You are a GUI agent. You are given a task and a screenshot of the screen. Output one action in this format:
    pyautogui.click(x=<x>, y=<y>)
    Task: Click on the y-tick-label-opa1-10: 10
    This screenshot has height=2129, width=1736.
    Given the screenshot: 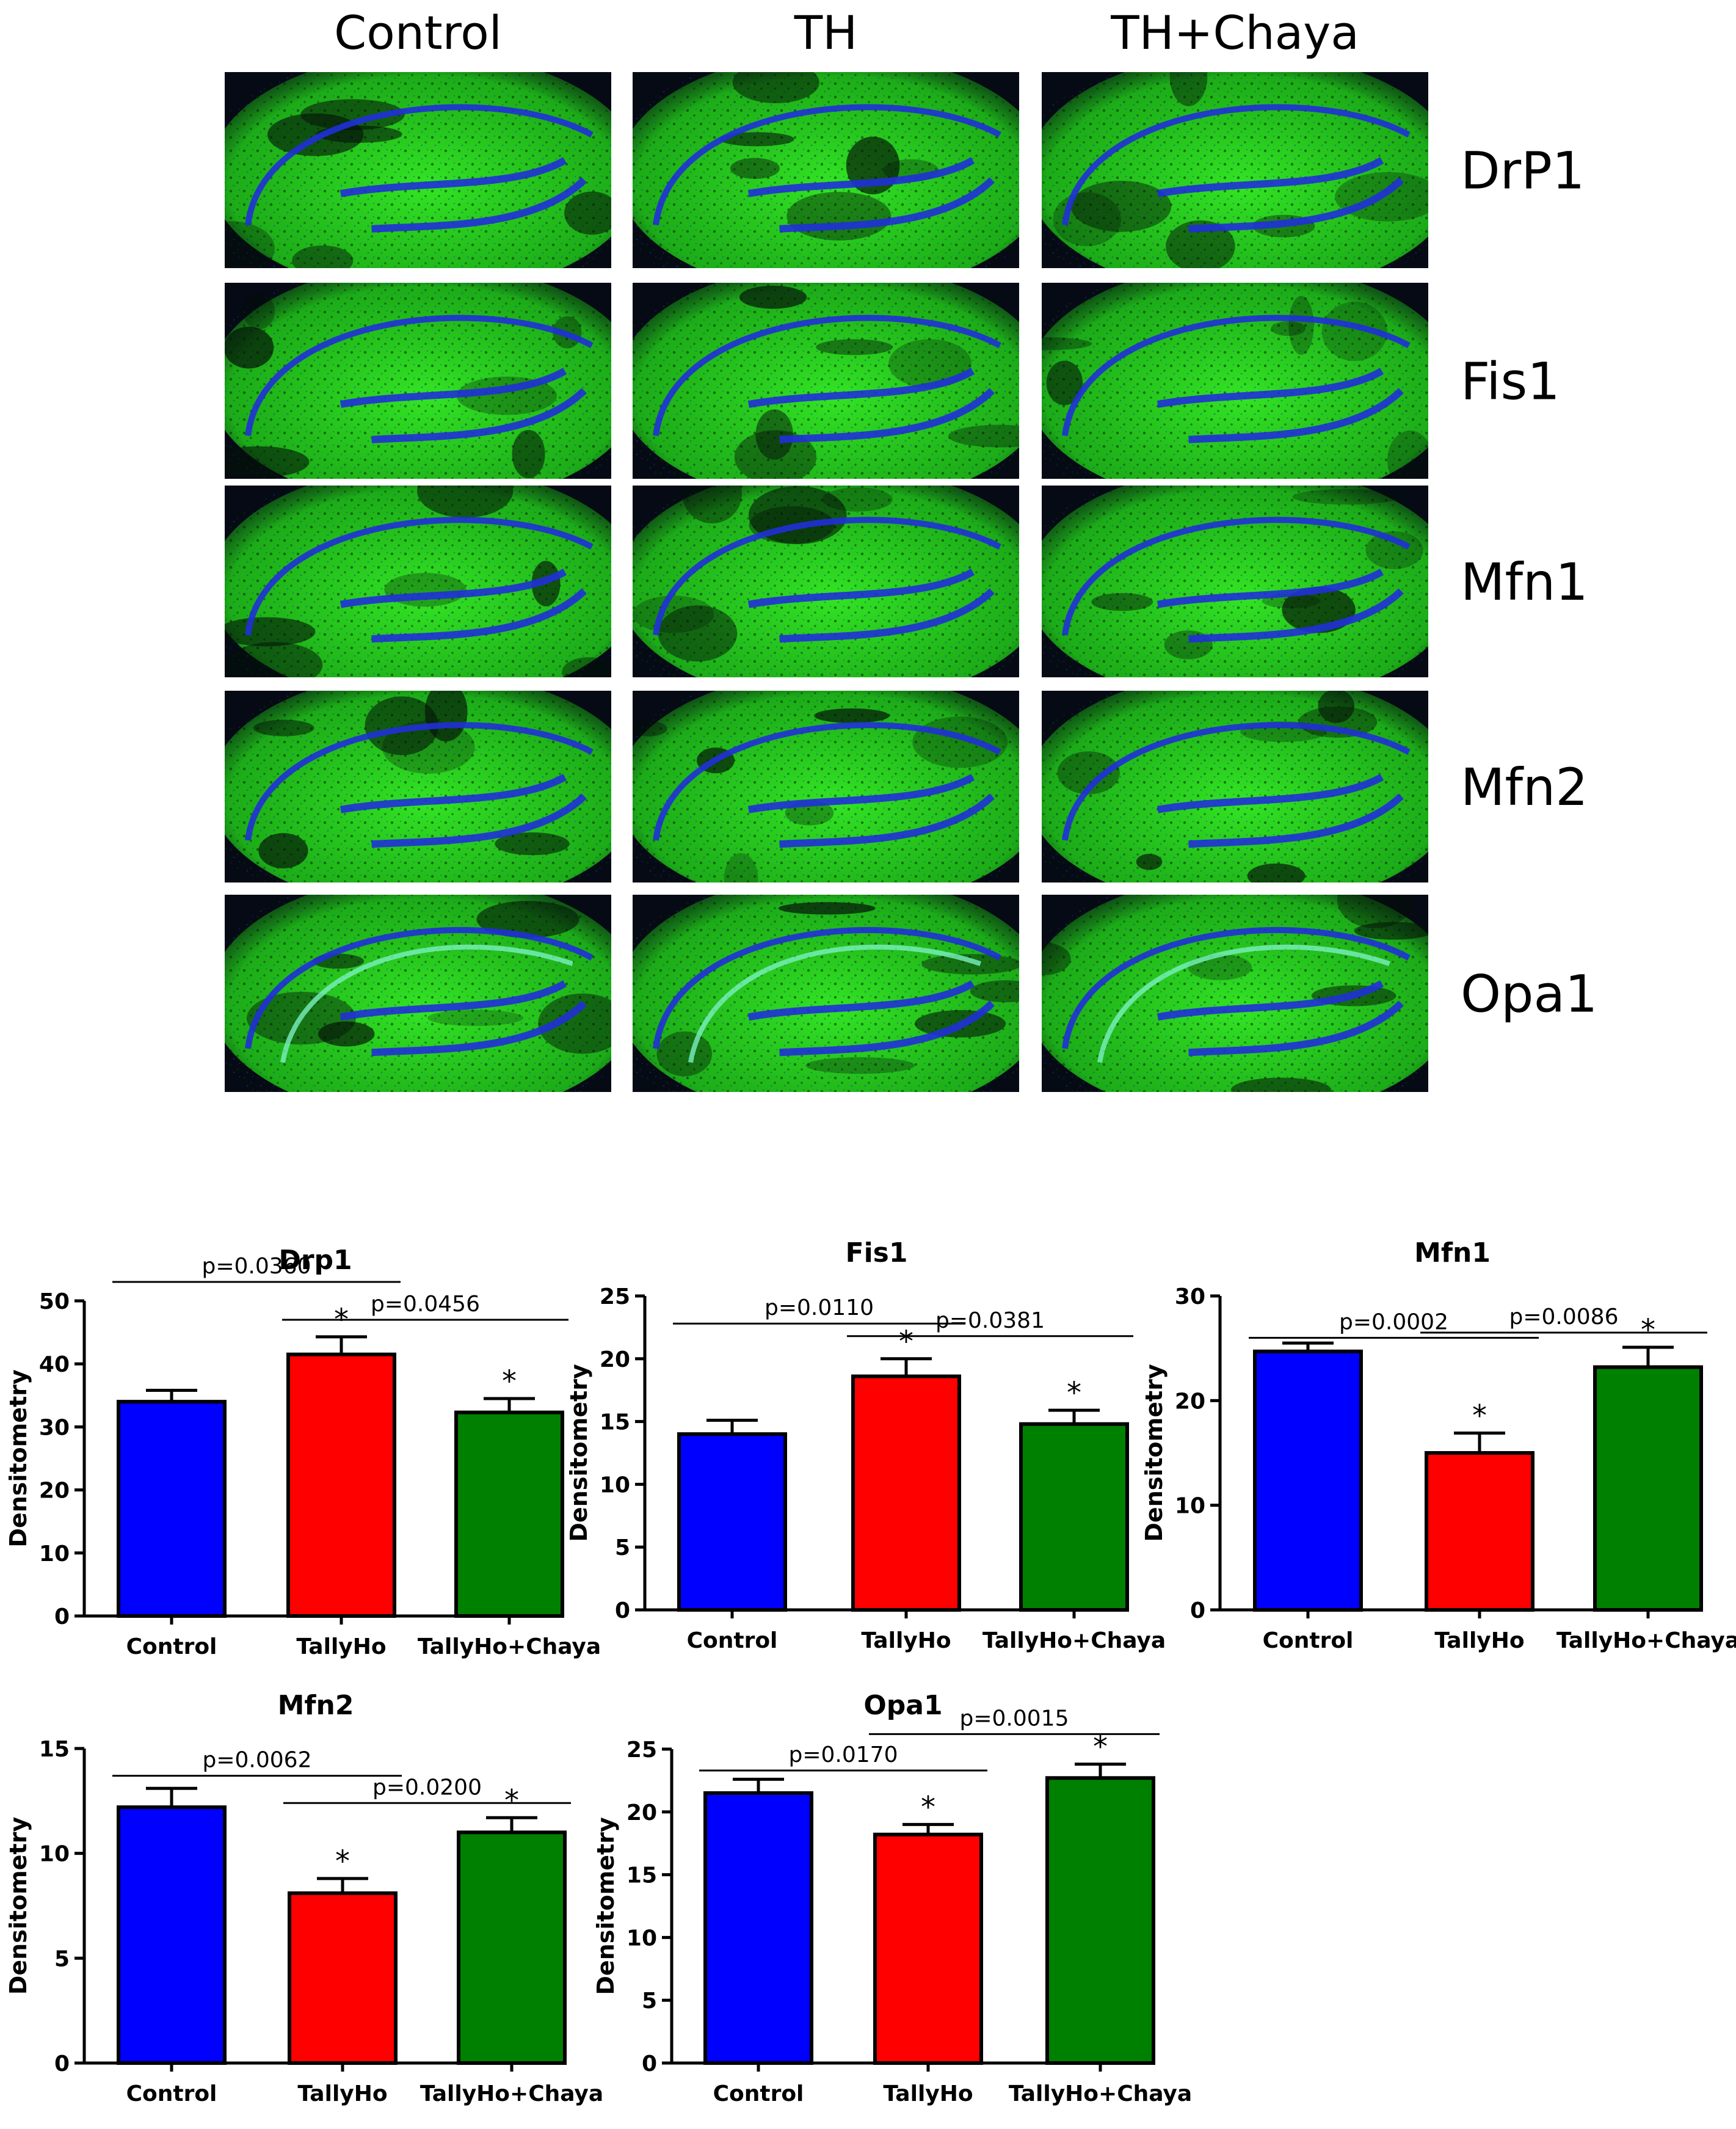 What is the action you would take?
    pyautogui.click(x=642, y=1938)
    